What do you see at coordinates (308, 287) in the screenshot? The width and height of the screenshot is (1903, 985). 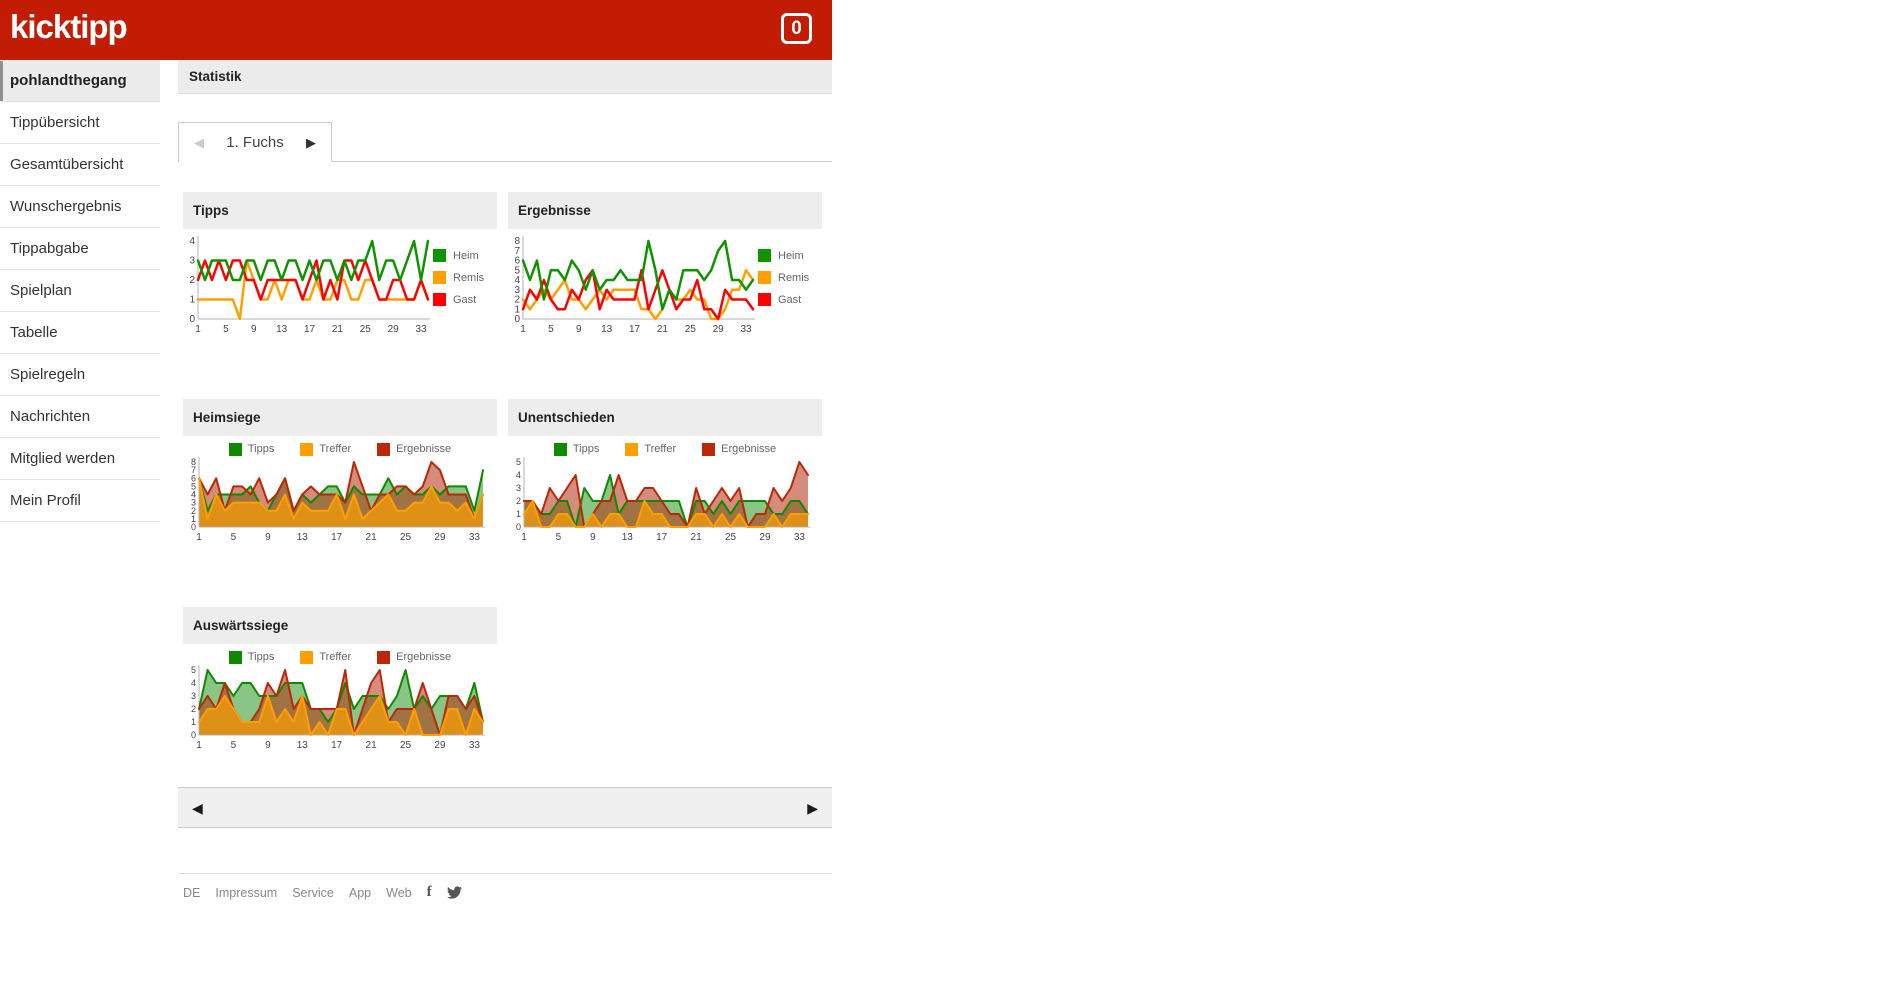 I see `tipps-chart-canvas: 0 1 2 3 4 1 5 9 13 17 21 25 29 33` at bounding box center [308, 287].